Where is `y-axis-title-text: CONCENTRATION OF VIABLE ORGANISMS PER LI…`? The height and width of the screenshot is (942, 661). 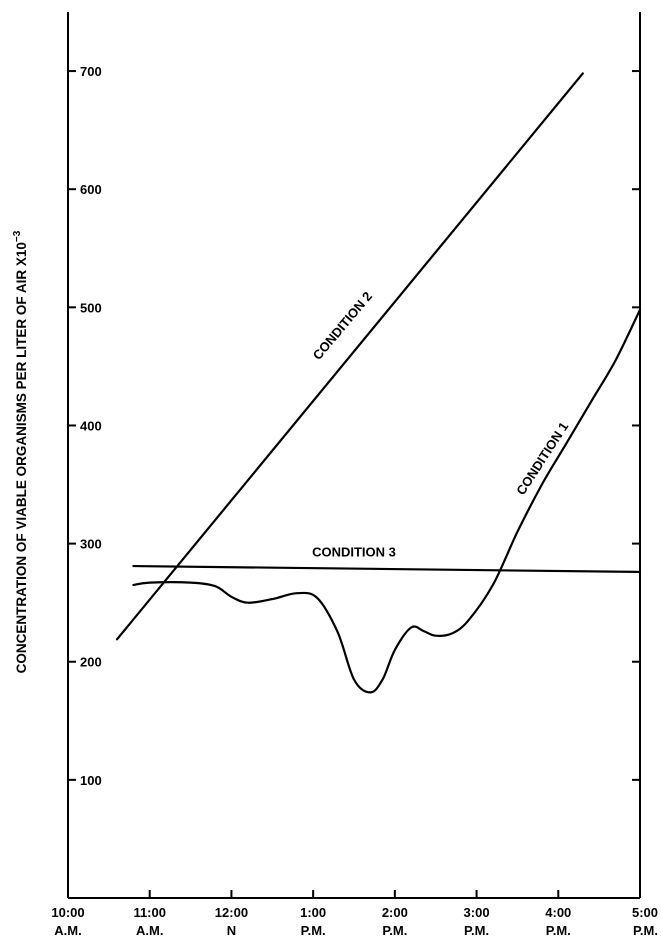
y-axis-title-text: CONCENTRATION OF VIABLE ORGANISMS PER LI… is located at coordinates (21, 457).